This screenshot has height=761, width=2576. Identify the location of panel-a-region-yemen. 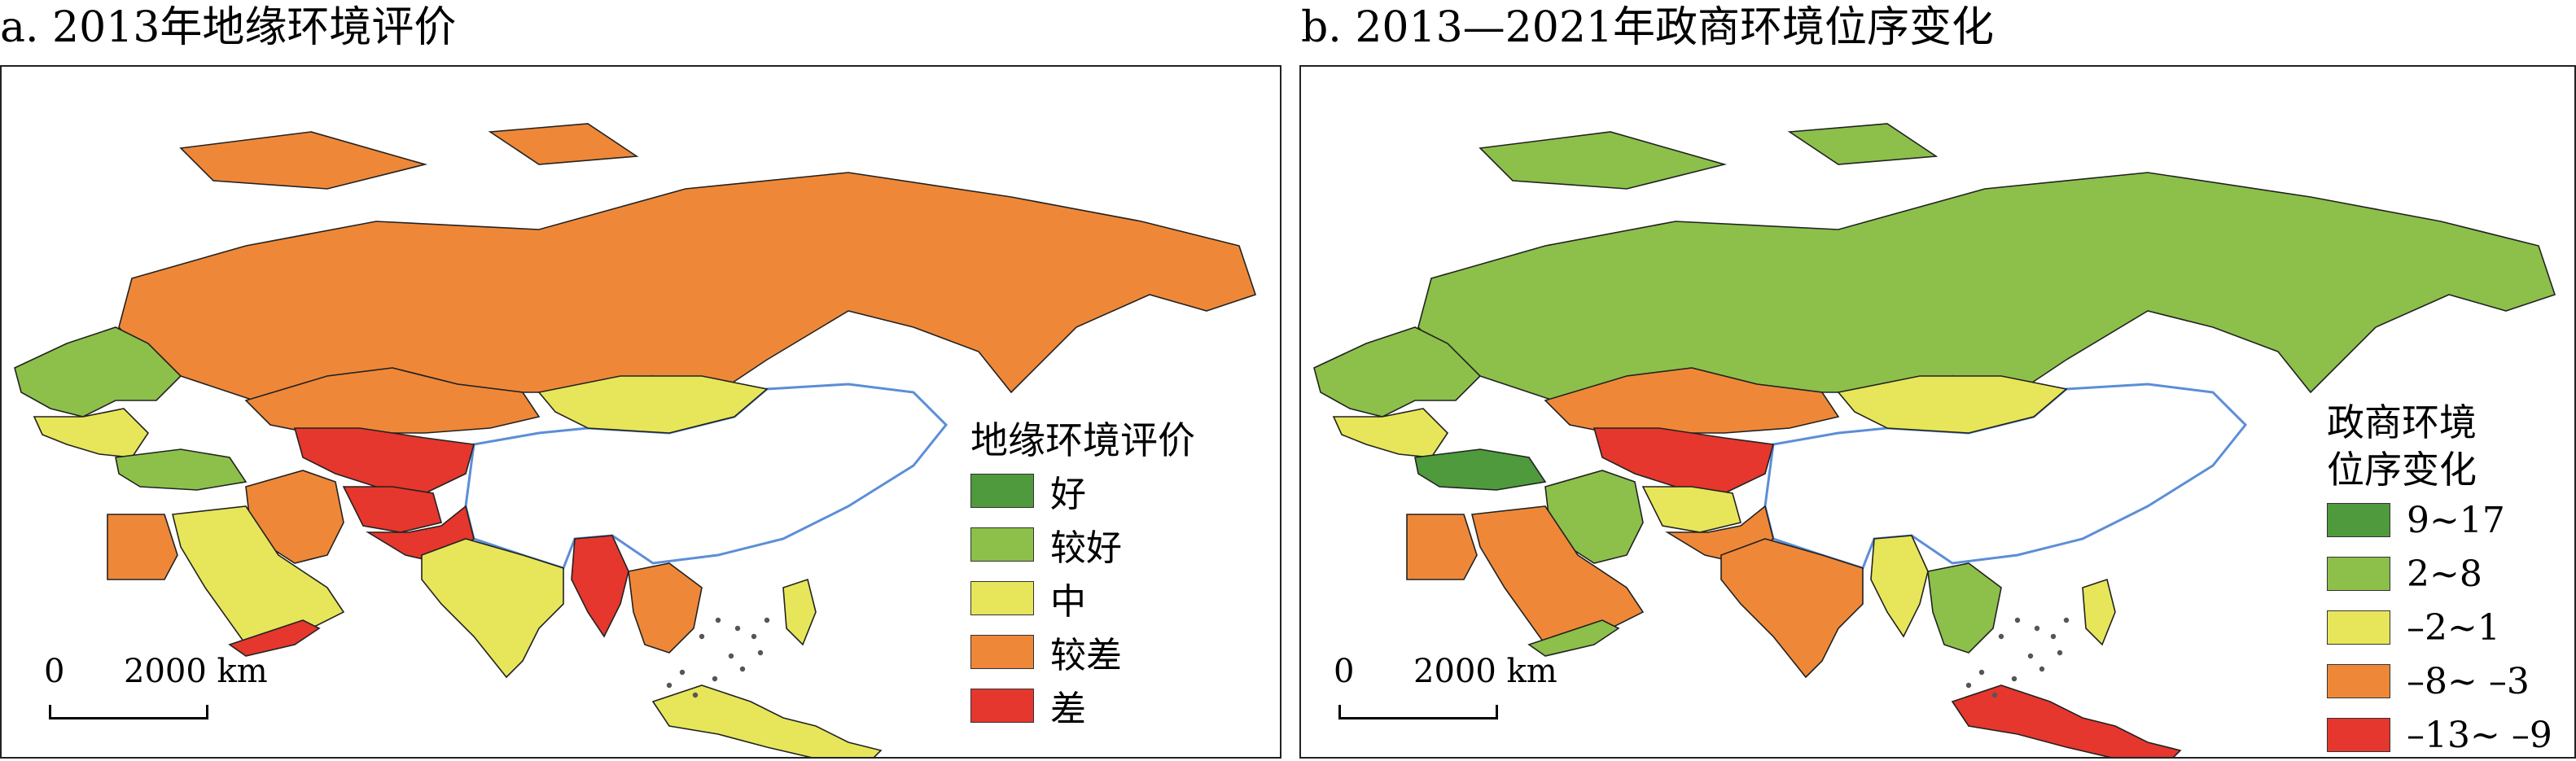
(274, 638).